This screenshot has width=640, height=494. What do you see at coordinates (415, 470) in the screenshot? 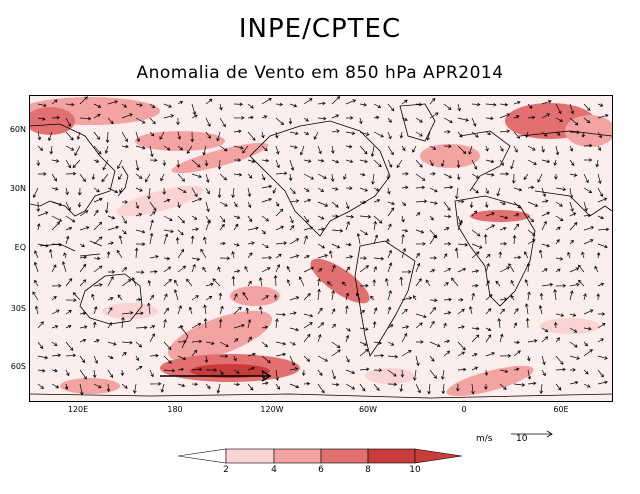
I see `legend-label-10: 10` at bounding box center [415, 470].